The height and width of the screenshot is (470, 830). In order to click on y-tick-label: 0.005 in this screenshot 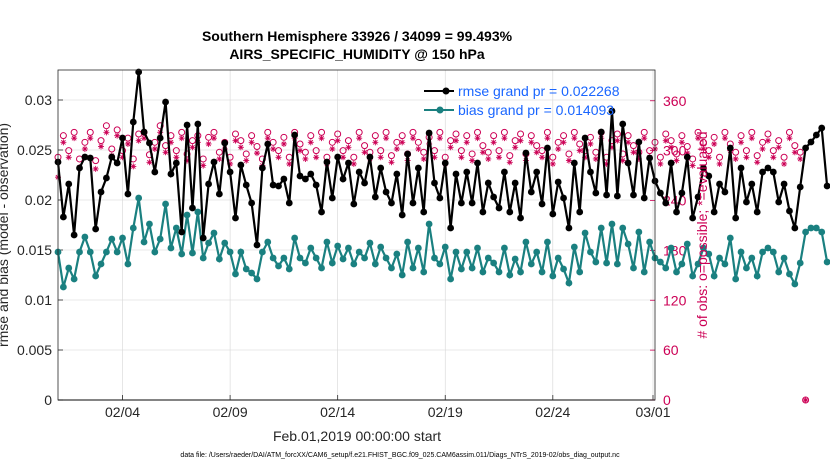, I will do `click(34, 350)`.